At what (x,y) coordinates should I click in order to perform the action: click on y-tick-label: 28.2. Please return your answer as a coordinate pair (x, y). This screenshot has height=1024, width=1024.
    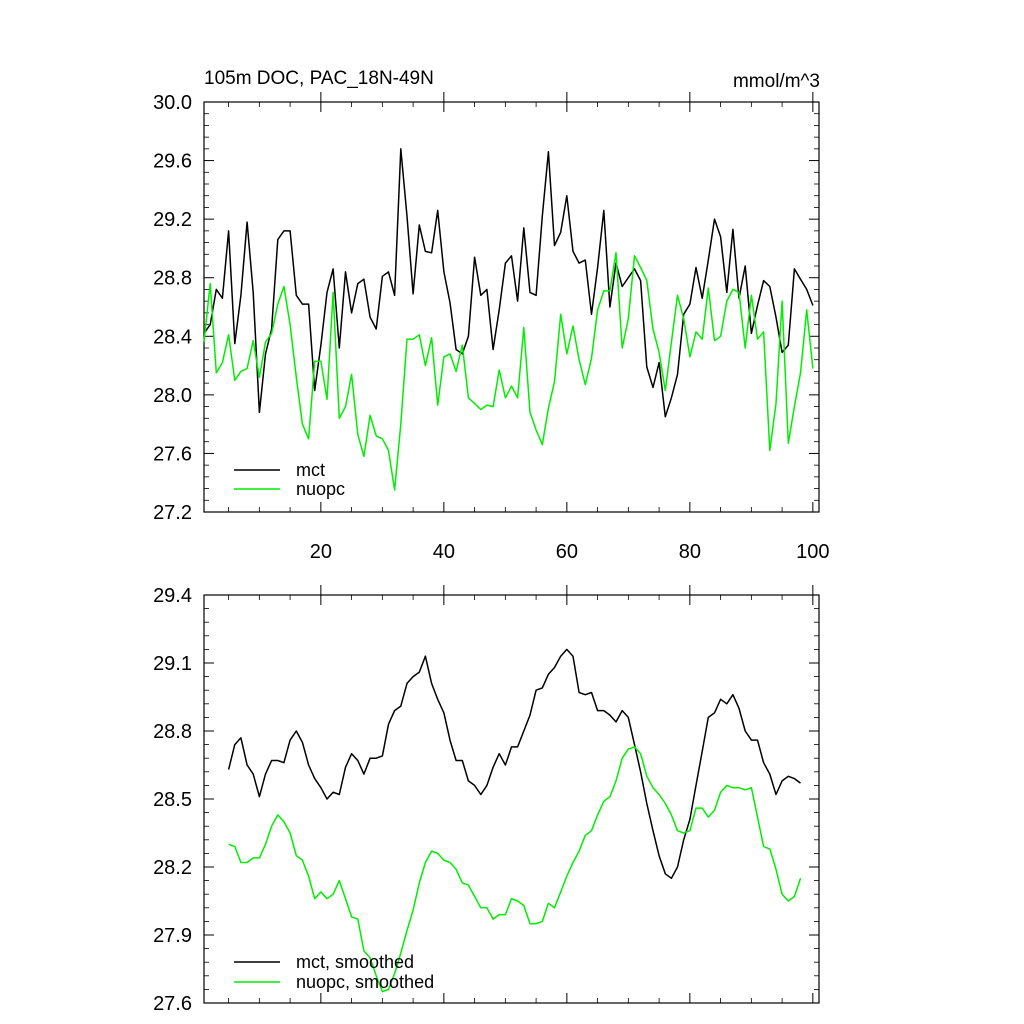
    Looking at the image, I should click on (172, 868).